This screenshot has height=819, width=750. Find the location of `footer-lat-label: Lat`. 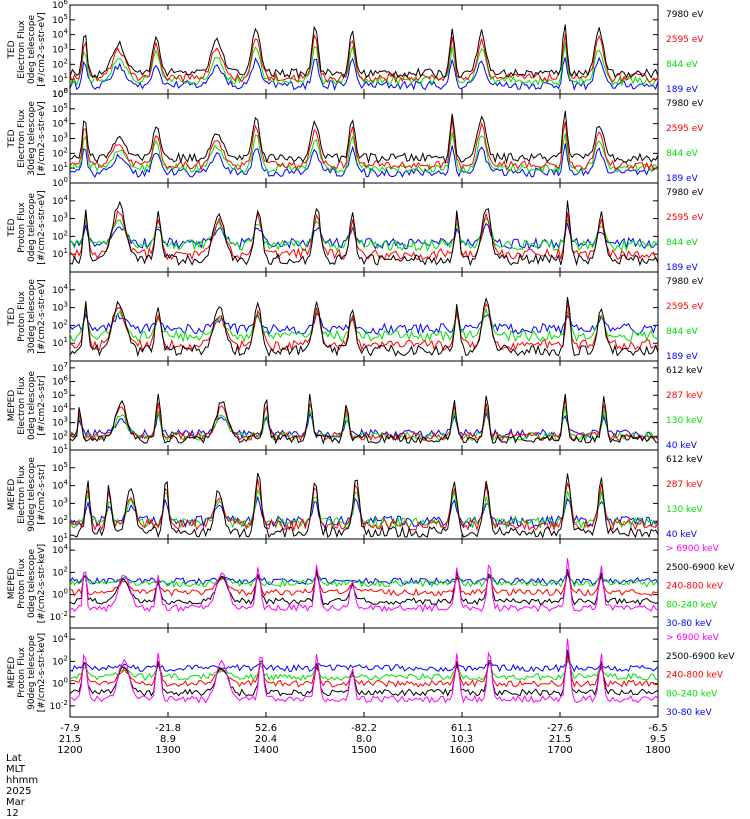

footer-lat-label: Lat is located at coordinates (14, 758).